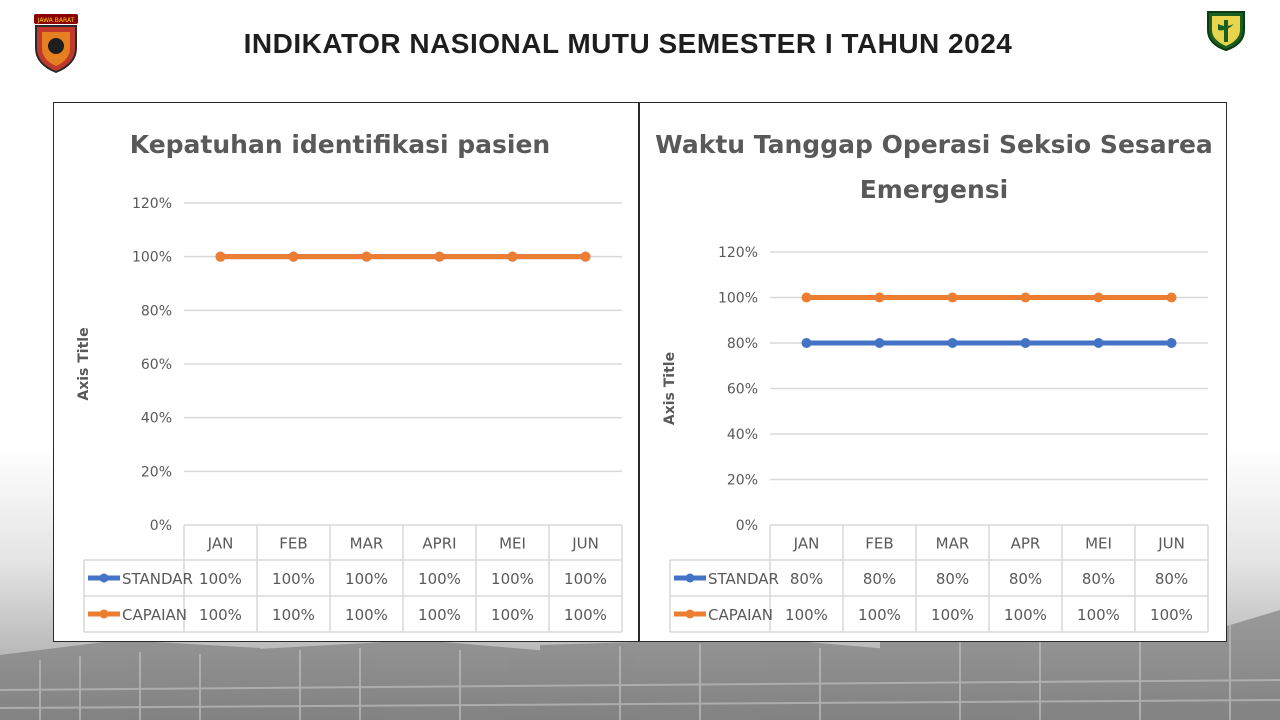 The image size is (1280, 720). I want to click on police-shield-logo: JAWA BARAT, so click(56, 44).